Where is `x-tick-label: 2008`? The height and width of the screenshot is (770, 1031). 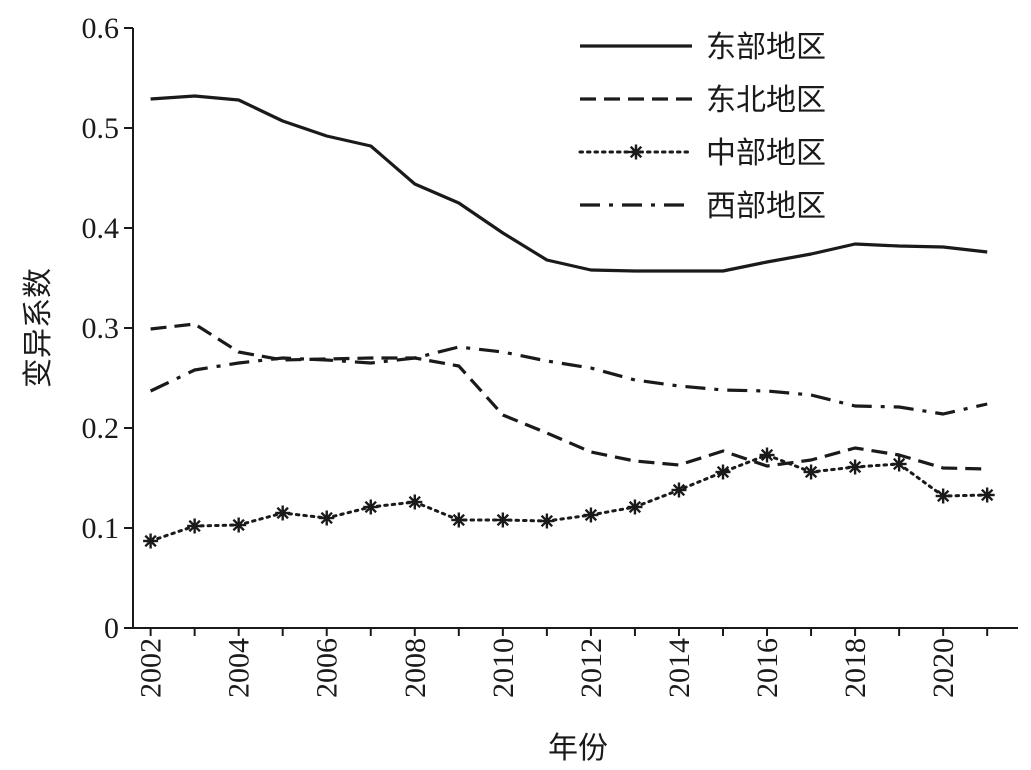 x-tick-label: 2008 is located at coordinates (415, 668).